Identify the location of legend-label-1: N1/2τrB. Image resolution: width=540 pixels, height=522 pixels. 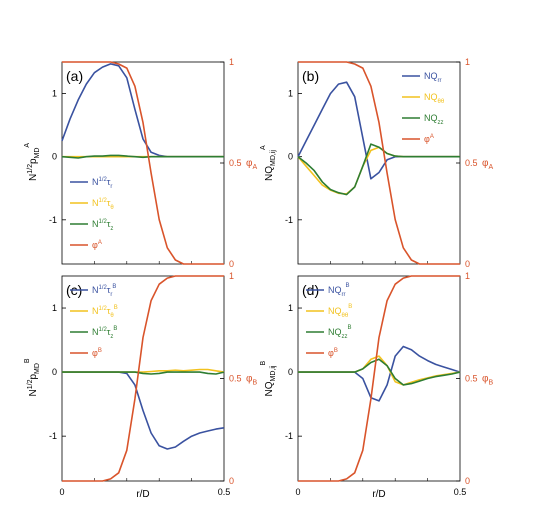
(104, 291).